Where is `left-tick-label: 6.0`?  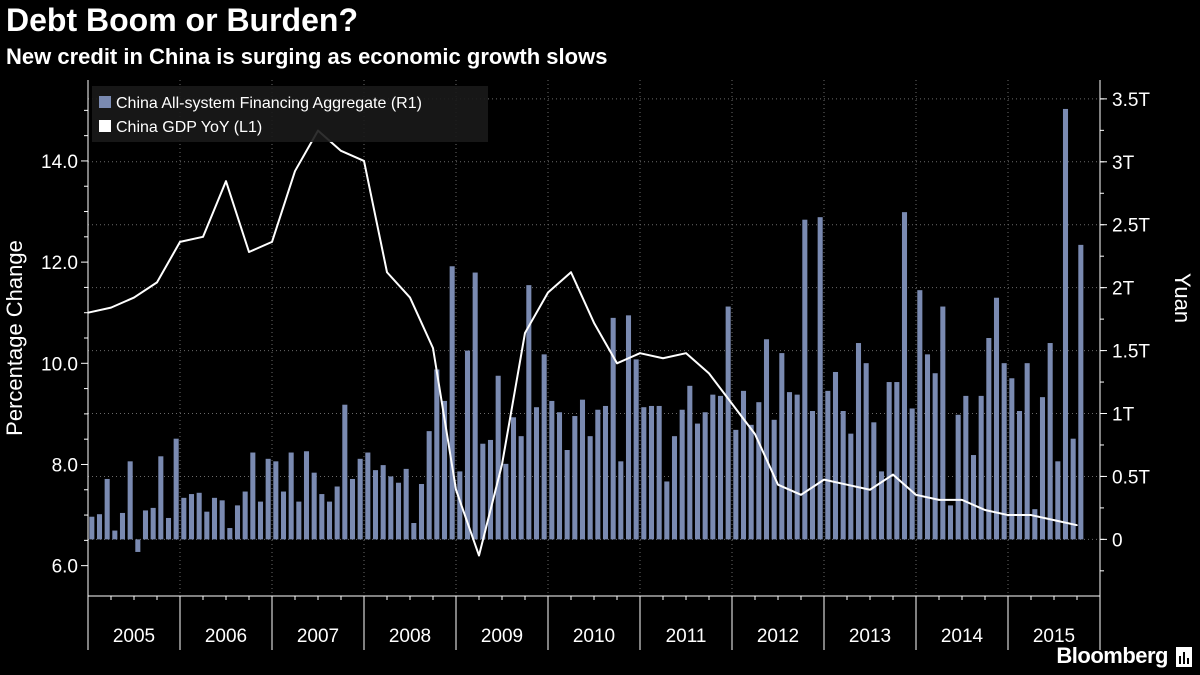 left-tick-label: 6.0 is located at coordinates (65, 567).